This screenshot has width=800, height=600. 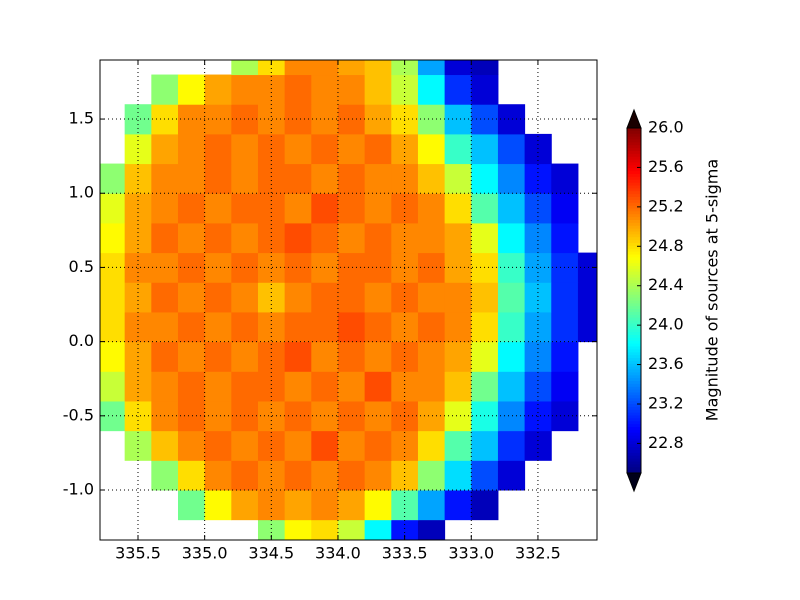 What do you see at coordinates (338, 553) in the screenshot?
I see `x-tick-label: 334.0` at bounding box center [338, 553].